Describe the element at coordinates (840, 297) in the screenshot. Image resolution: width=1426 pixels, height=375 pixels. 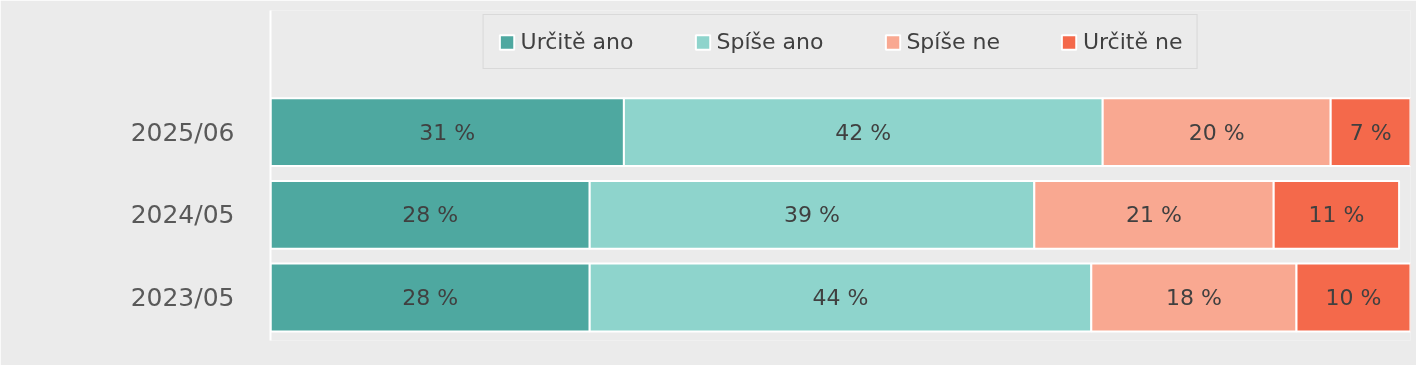
I see `data-label: 44 %` at that location.